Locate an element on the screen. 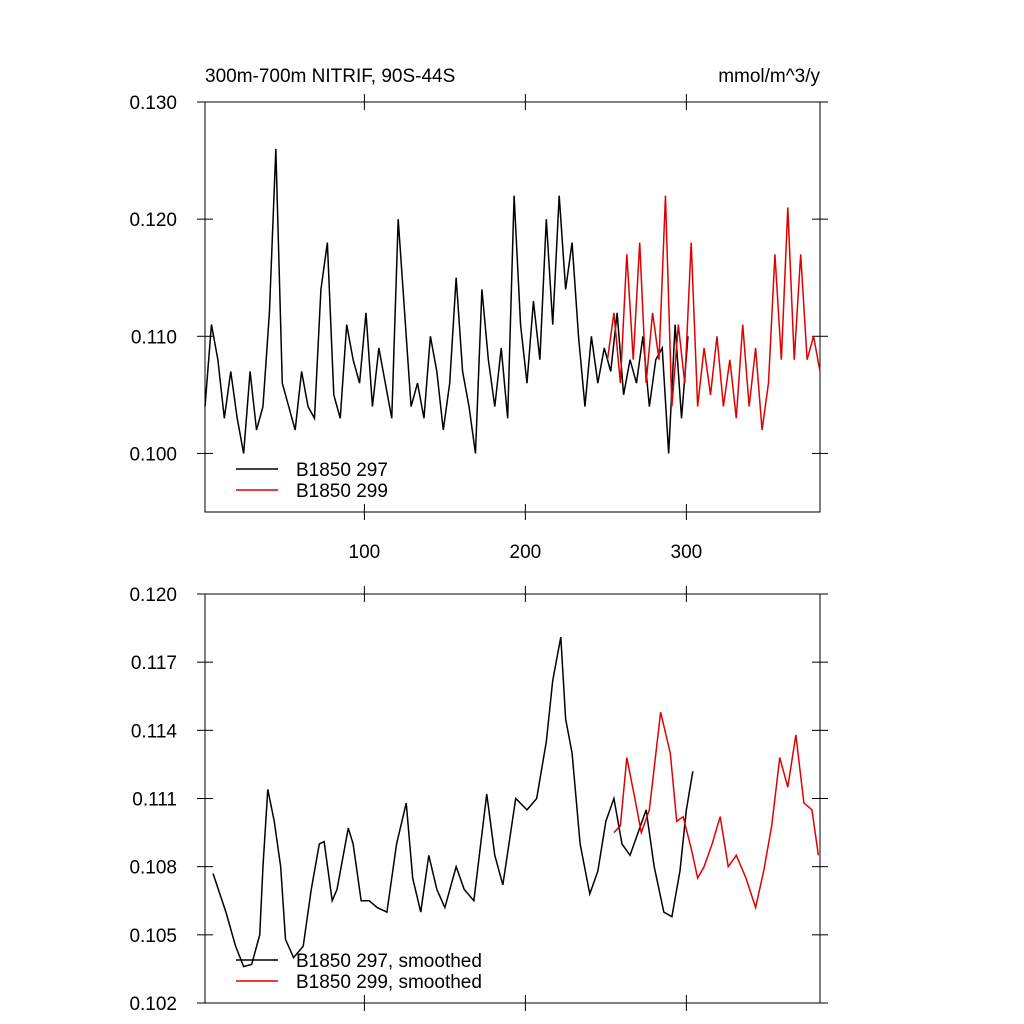 The image size is (1024, 1024). legend-label: B1850 299 is located at coordinates (342, 491).